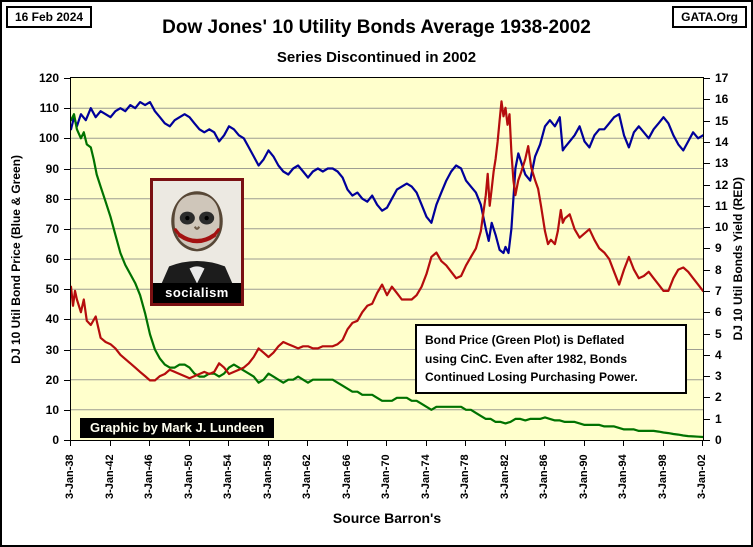 The image size is (753, 547). Describe the element at coordinates (709, 17) in the screenshot. I see `gata-org-box: GATA.Org` at that location.